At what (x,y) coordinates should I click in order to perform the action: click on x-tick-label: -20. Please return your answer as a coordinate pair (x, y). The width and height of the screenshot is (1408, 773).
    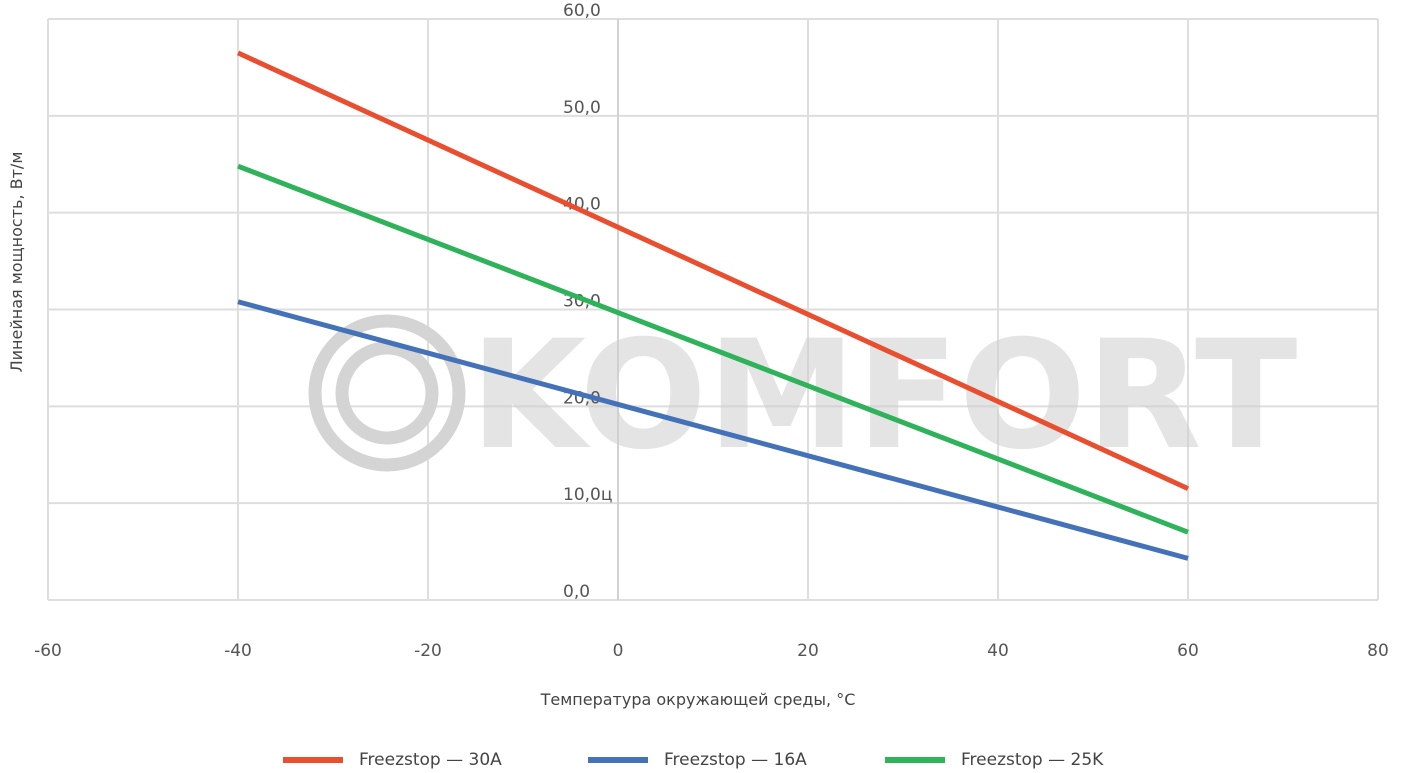
    Looking at the image, I should click on (428, 651).